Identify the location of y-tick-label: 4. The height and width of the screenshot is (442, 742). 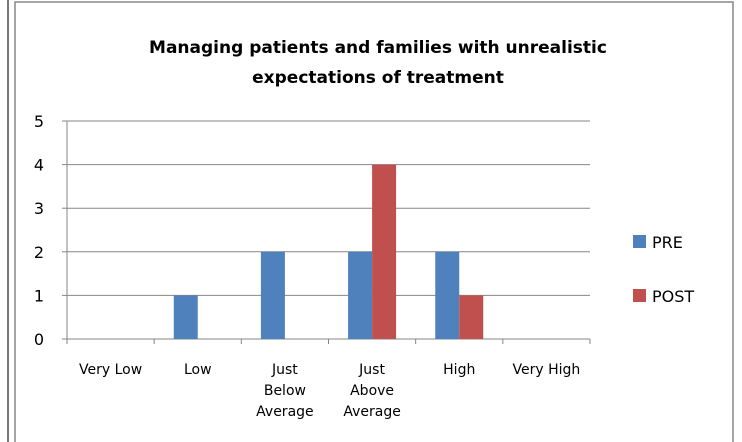
(39, 165).